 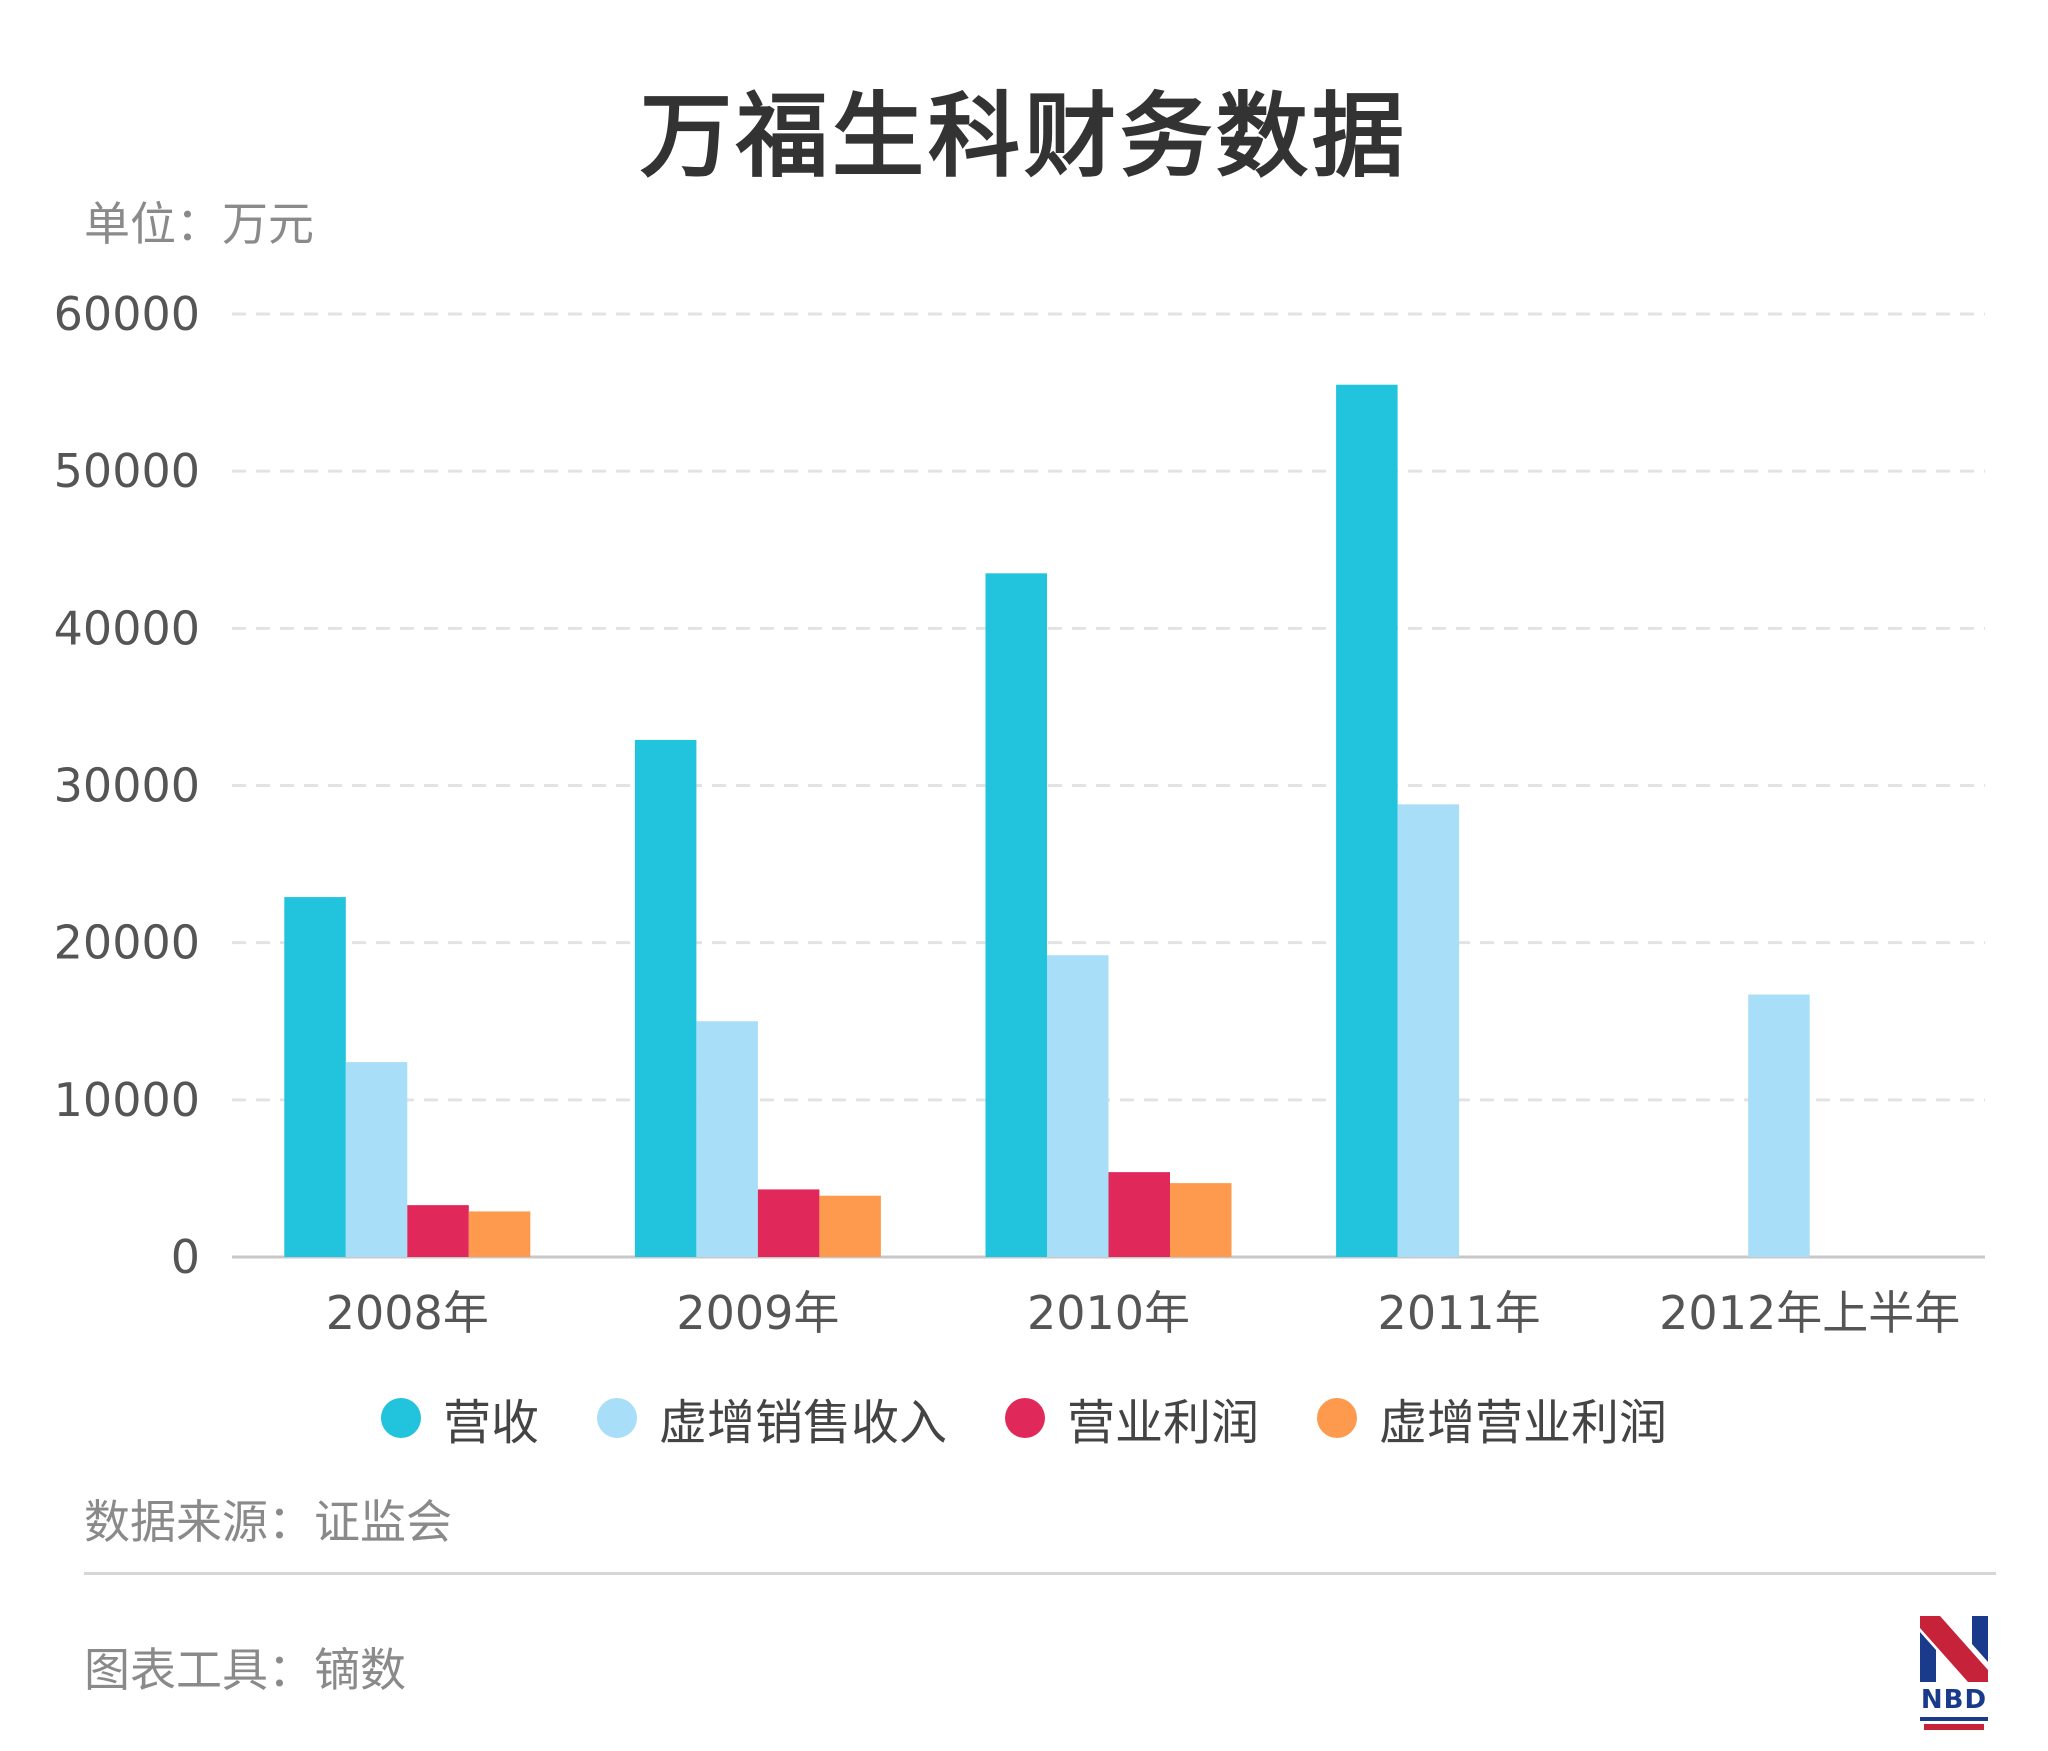 I want to click on x-tick-label: 2009年, so click(x=757, y=1313).